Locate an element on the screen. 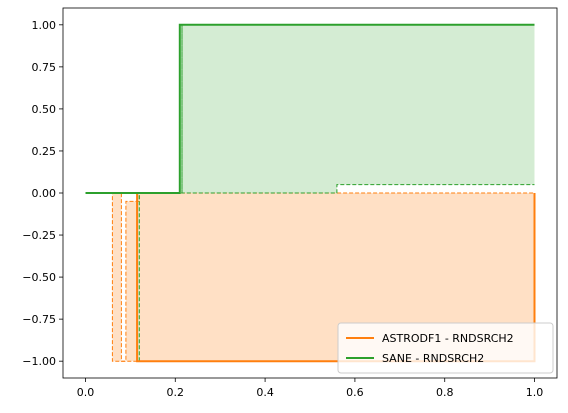 This screenshot has width=568, height=413. y-tick-label: 0.75 is located at coordinates (44, 67).